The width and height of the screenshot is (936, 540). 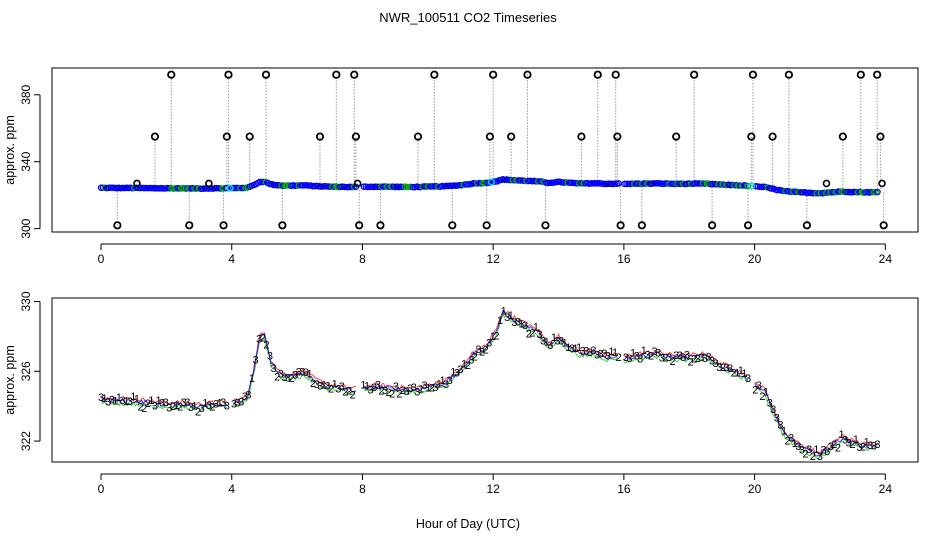 I want to click on y-tick-label: 300, so click(x=26, y=228).